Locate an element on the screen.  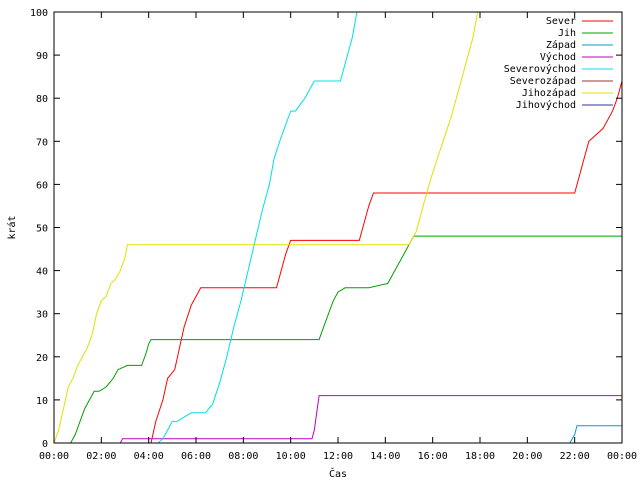
y-tick-label: 80 is located at coordinates (42, 99).